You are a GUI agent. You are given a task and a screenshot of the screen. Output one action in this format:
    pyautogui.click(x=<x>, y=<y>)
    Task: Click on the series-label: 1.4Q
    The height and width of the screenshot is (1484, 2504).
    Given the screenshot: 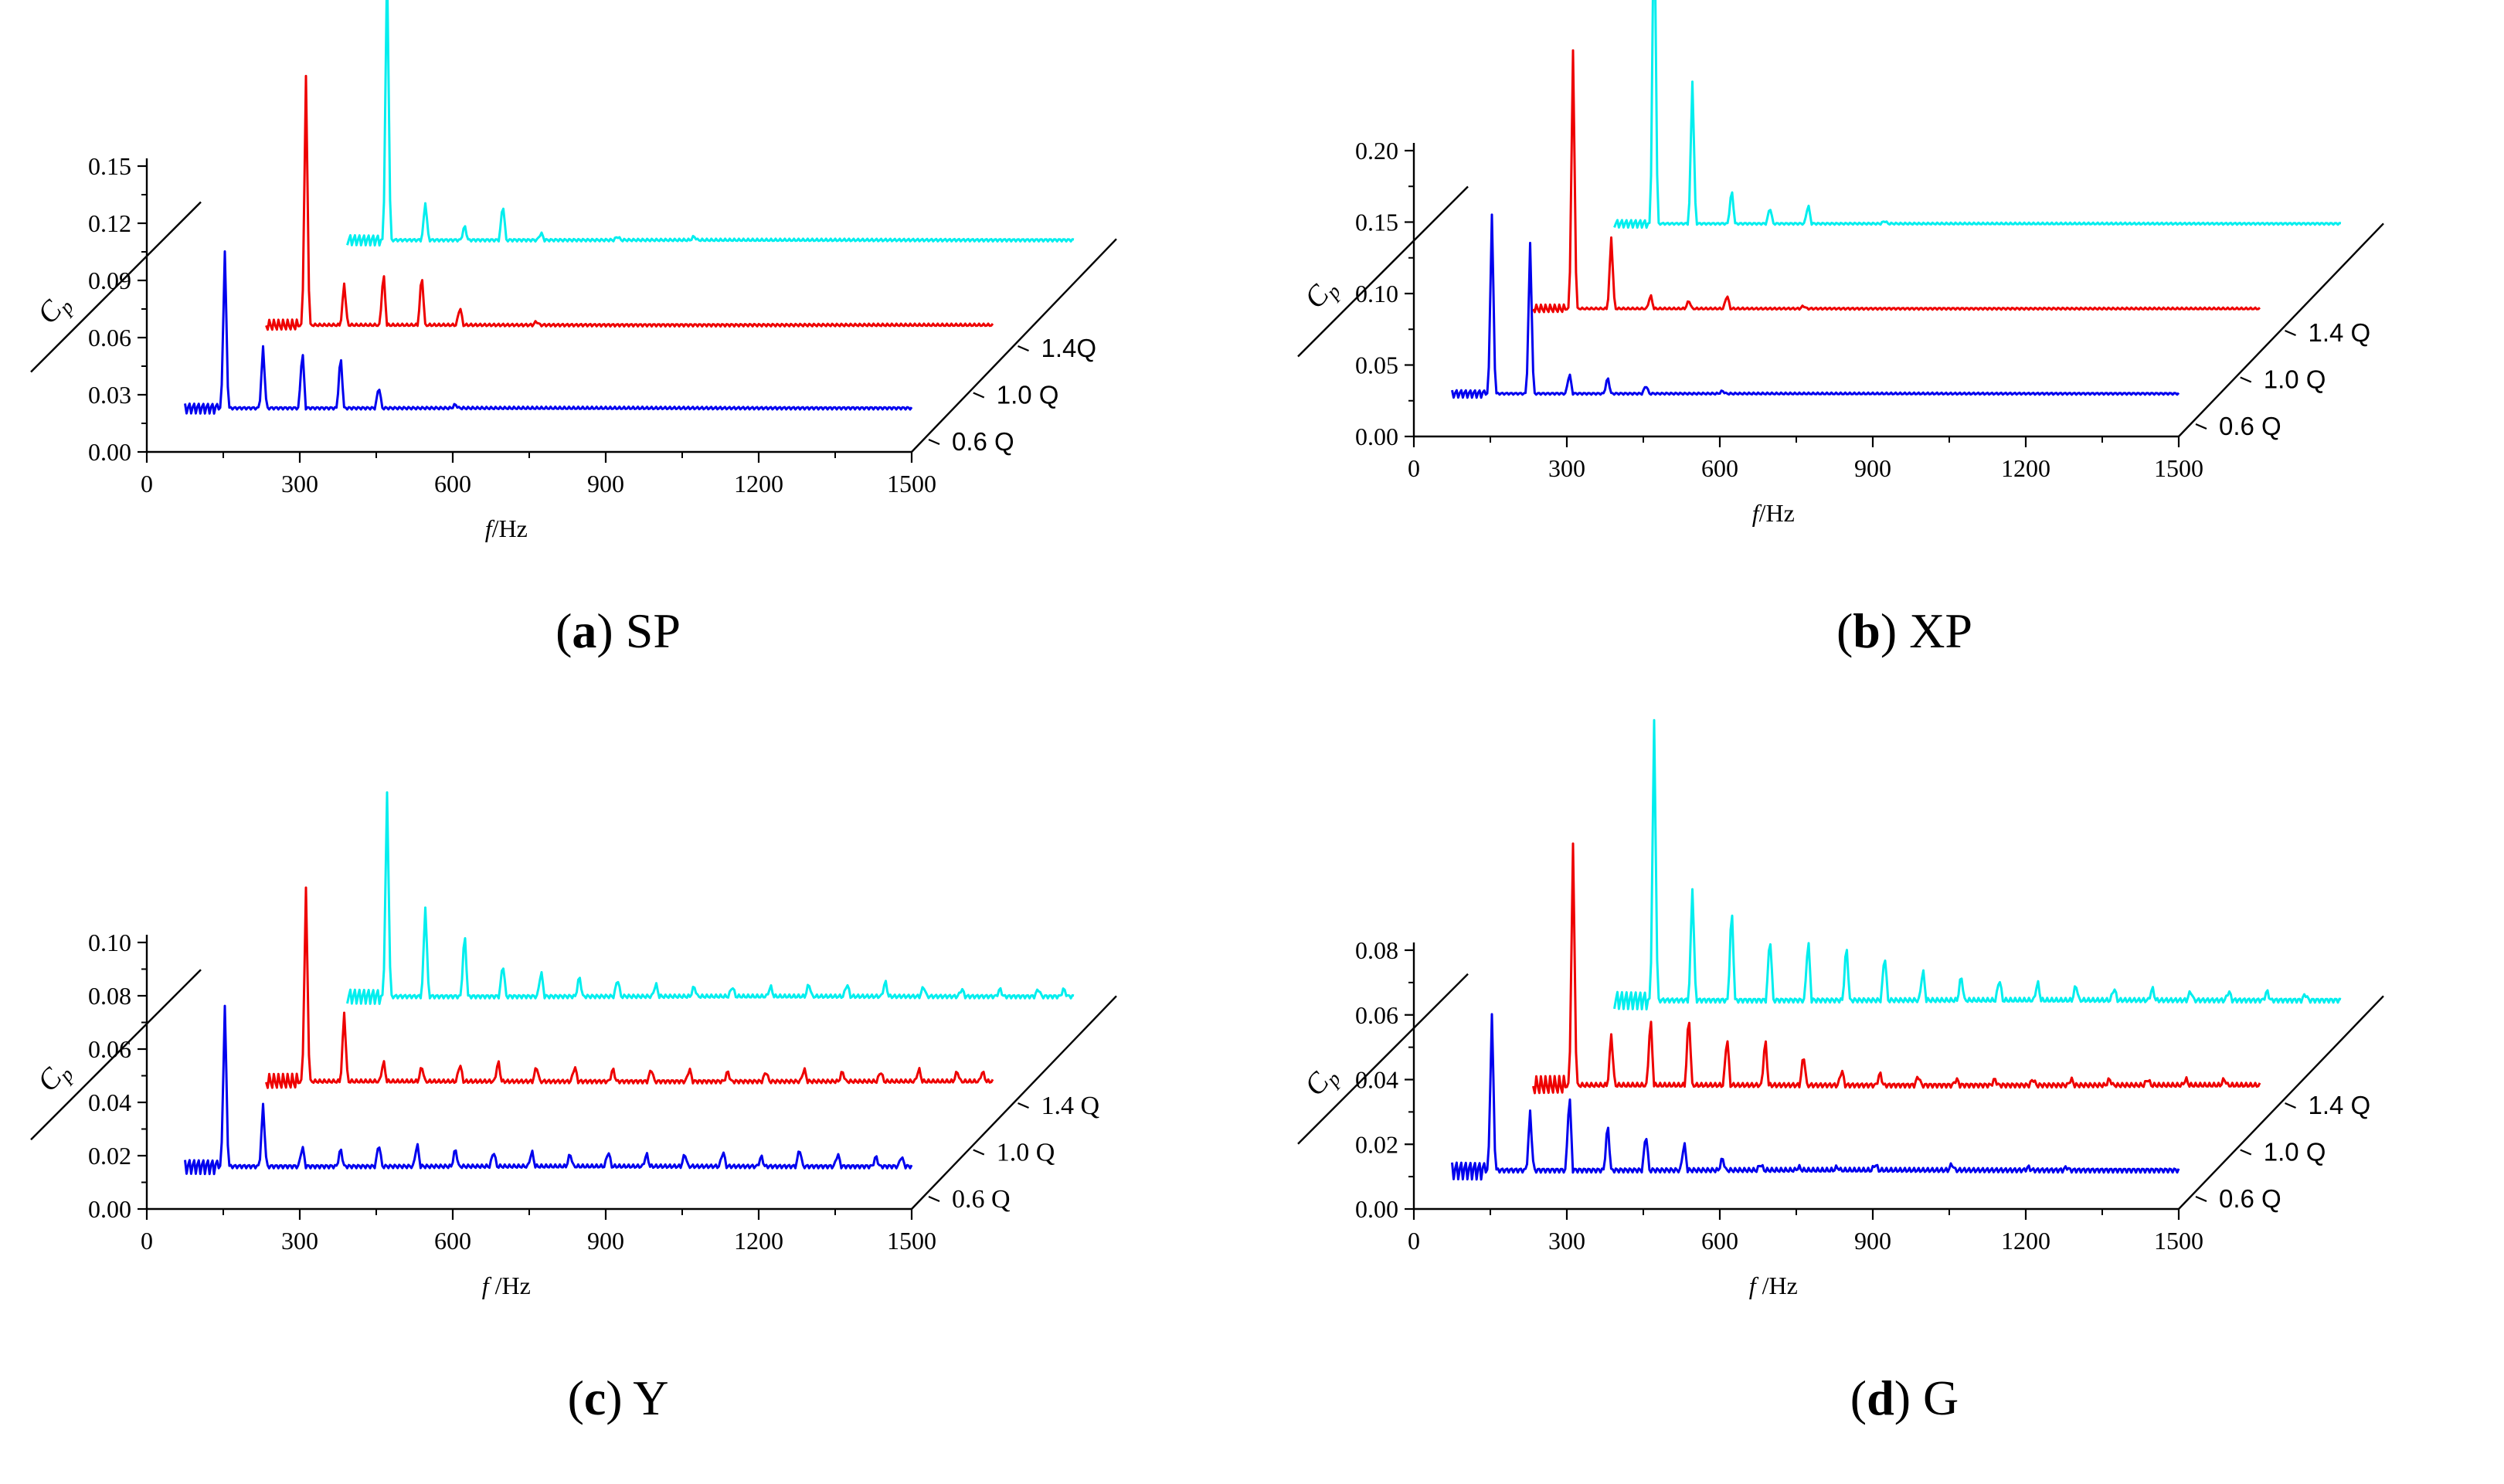 What is the action you would take?
    pyautogui.click(x=1069, y=348)
    